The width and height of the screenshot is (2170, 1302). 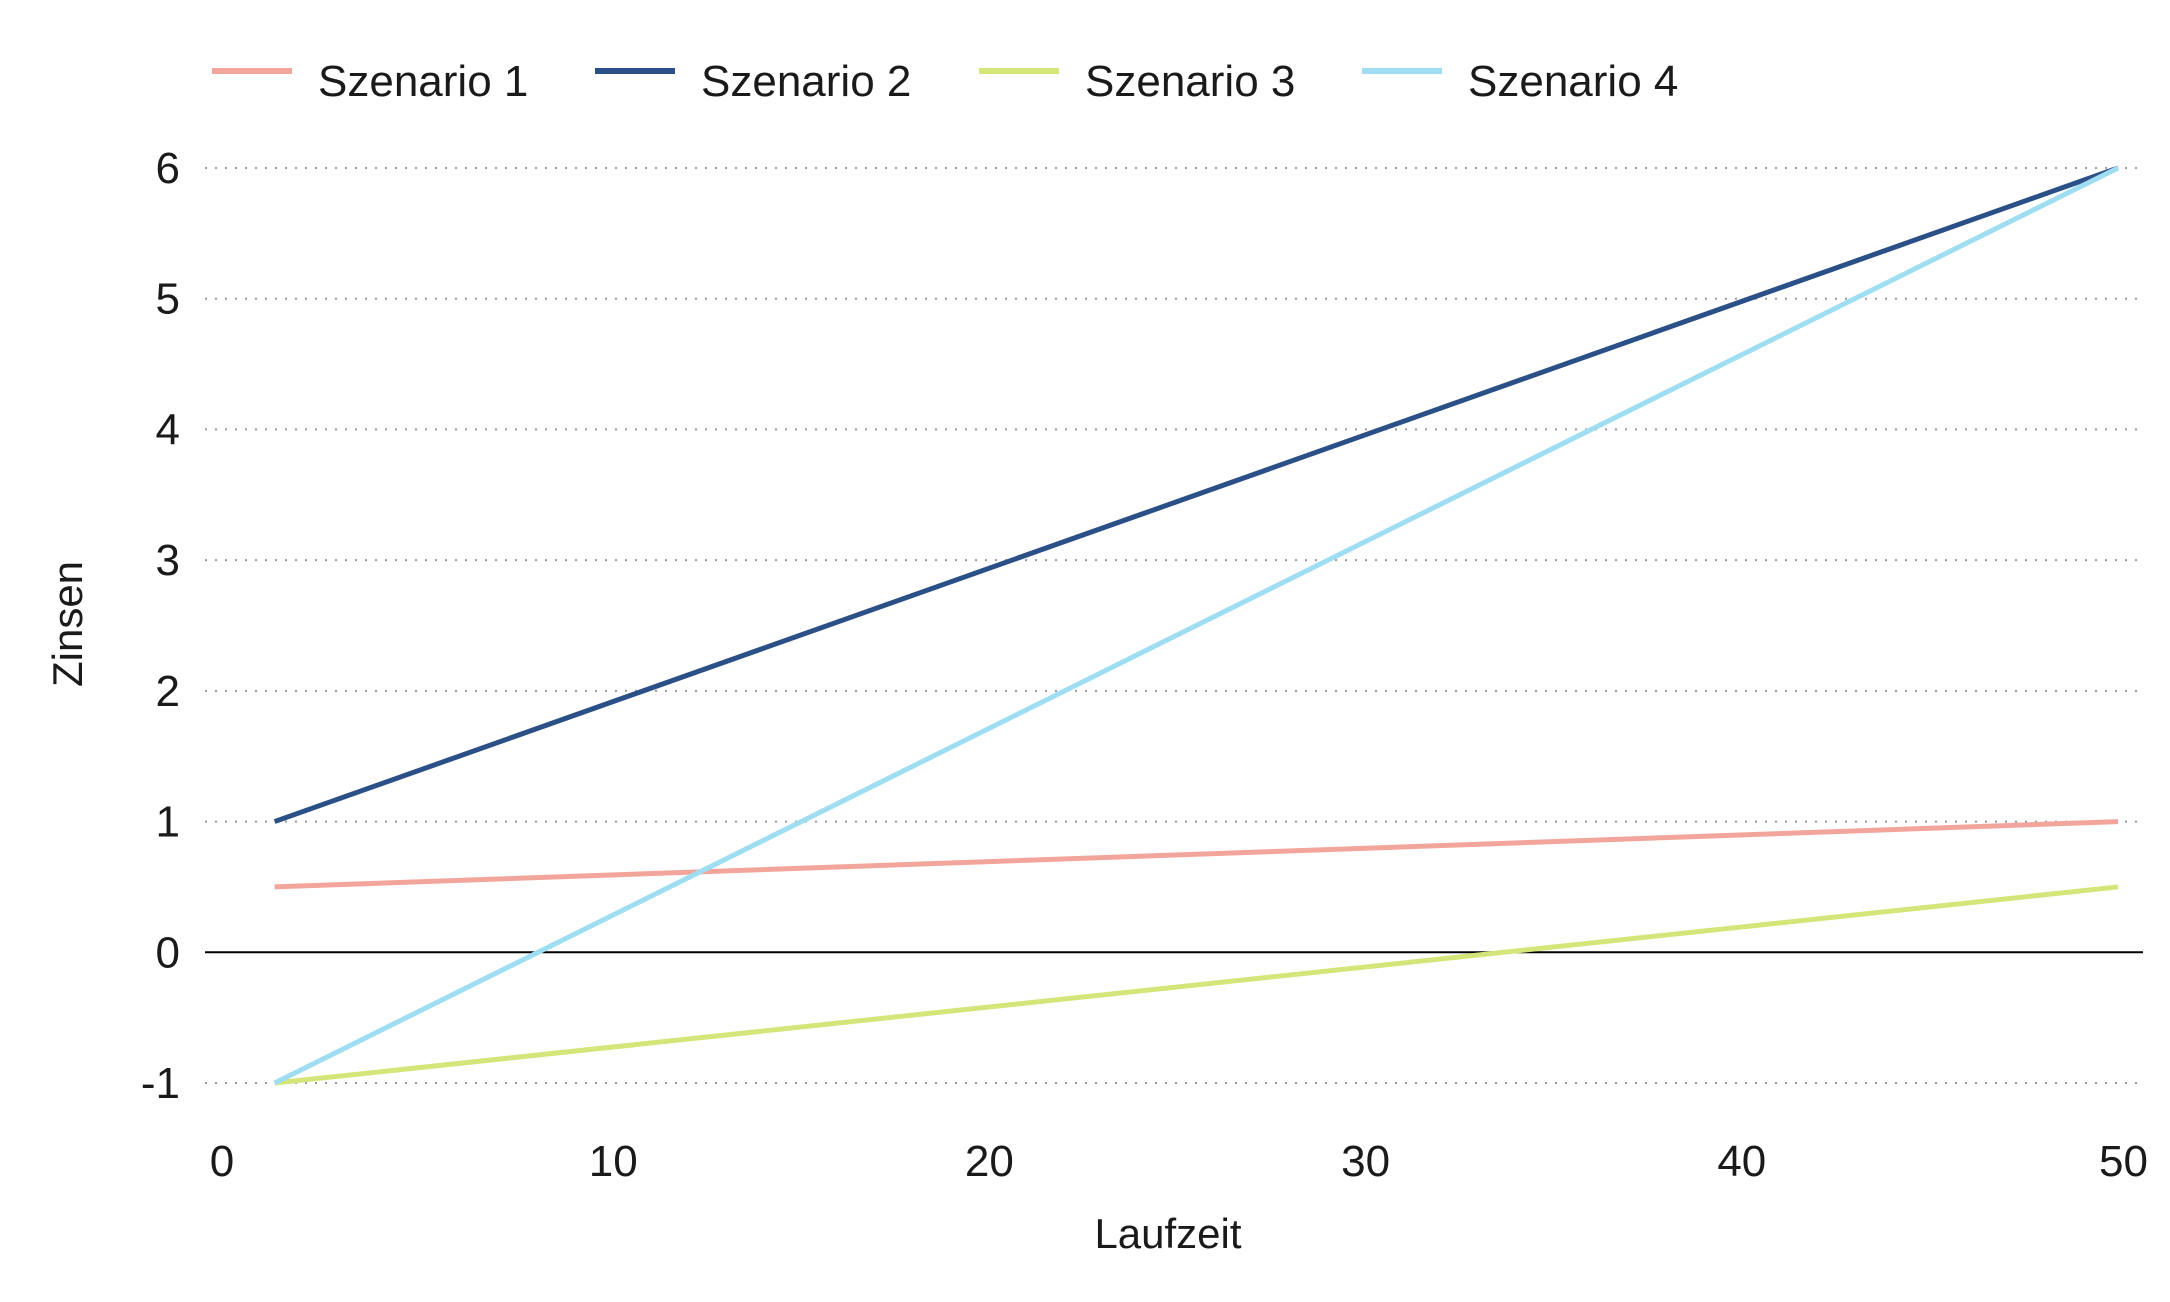 What do you see at coordinates (160, 1083) in the screenshot?
I see `y-tick-label: -1` at bounding box center [160, 1083].